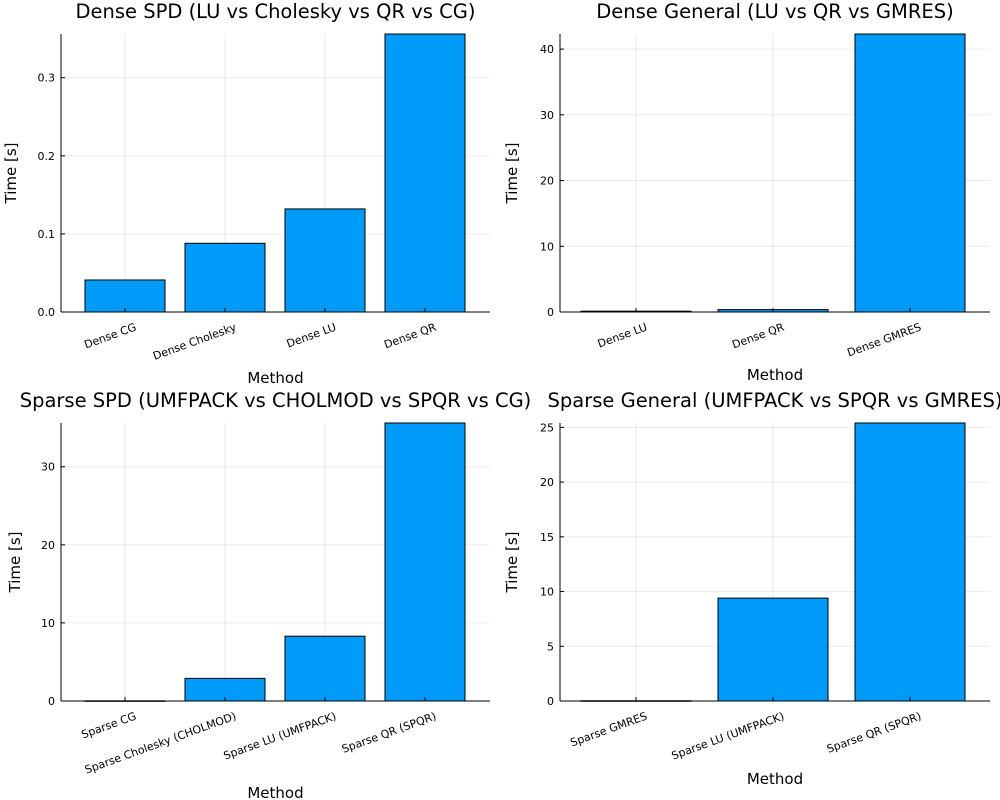 The width and height of the screenshot is (1000, 800). What do you see at coordinates (609, 730) in the screenshot?
I see `x-tick-label: Sparse GMRES` at bounding box center [609, 730].